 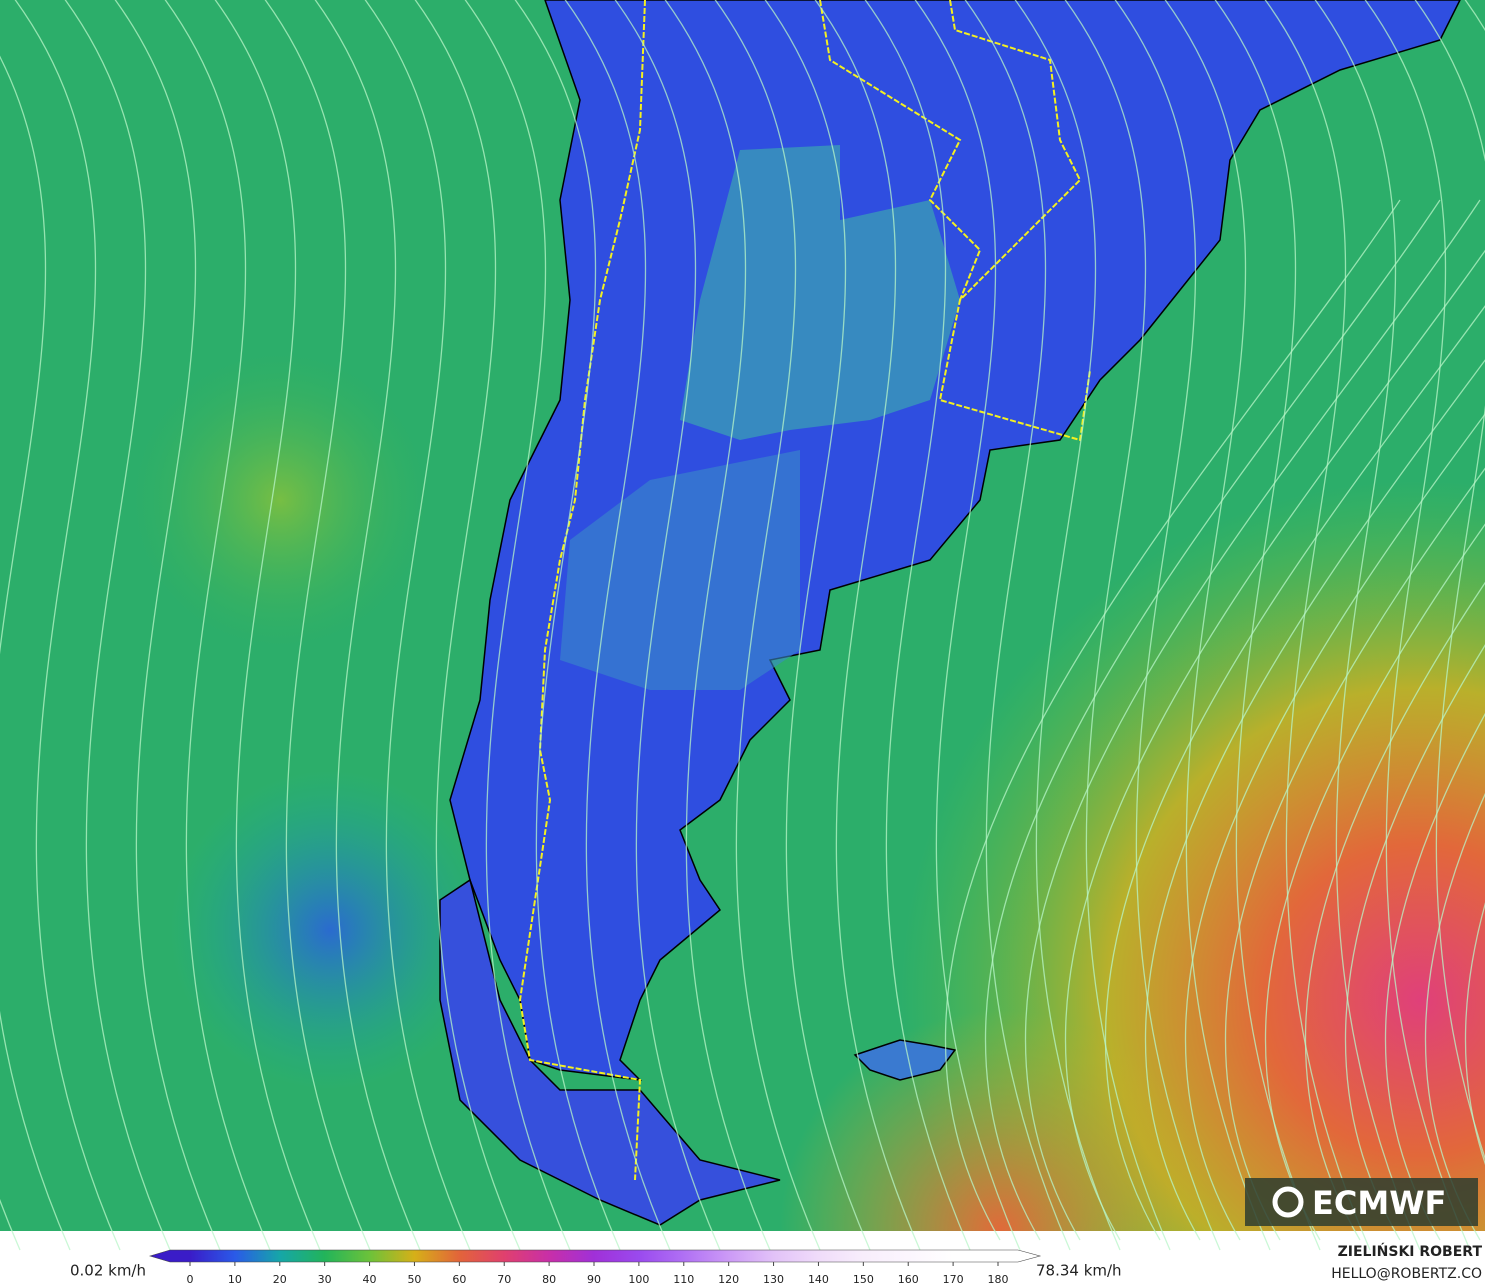 What do you see at coordinates (190, 1279) in the screenshot?
I see `colorbar-tick-label: 0` at bounding box center [190, 1279].